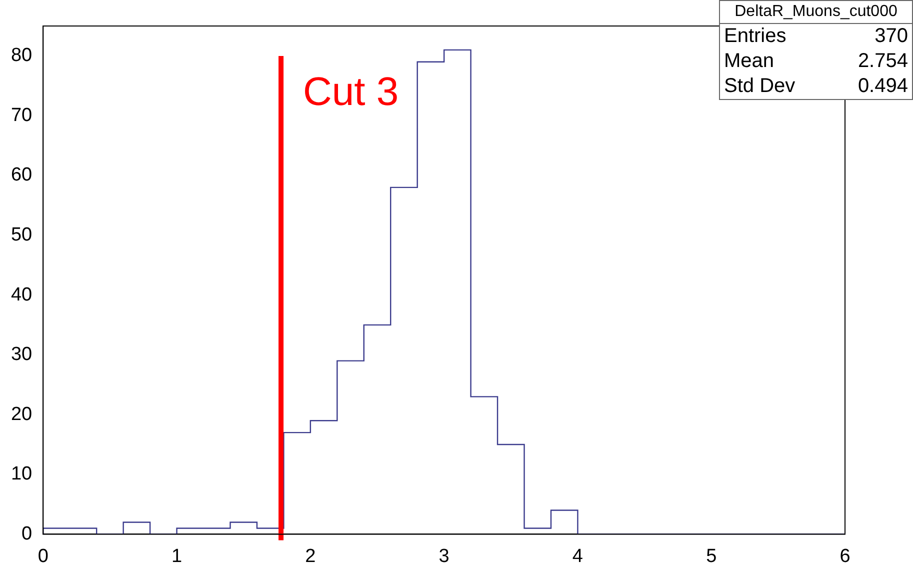 This screenshot has height=571, width=913. What do you see at coordinates (883, 61) in the screenshot?
I see `text: 2.754` at bounding box center [883, 61].